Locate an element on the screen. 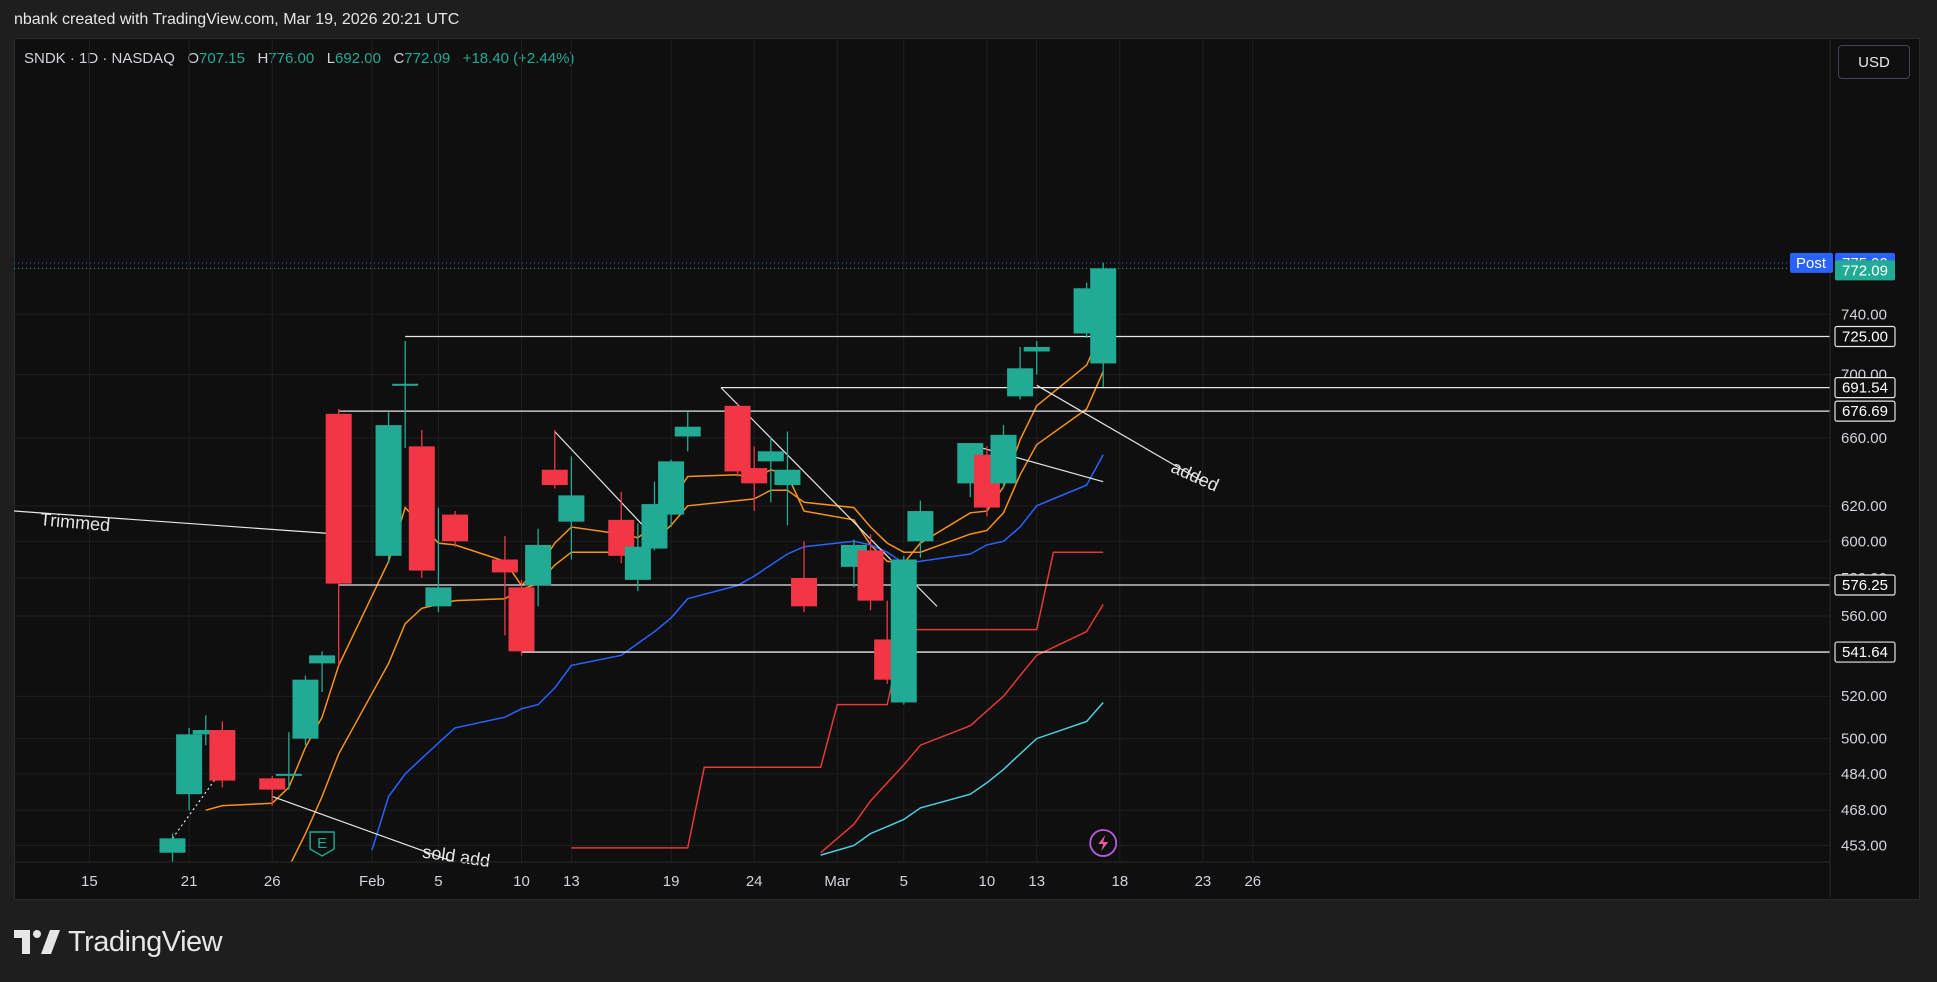 Image resolution: width=1937 pixels, height=982 pixels. level-price-label: 691.54 is located at coordinates (1865, 388).